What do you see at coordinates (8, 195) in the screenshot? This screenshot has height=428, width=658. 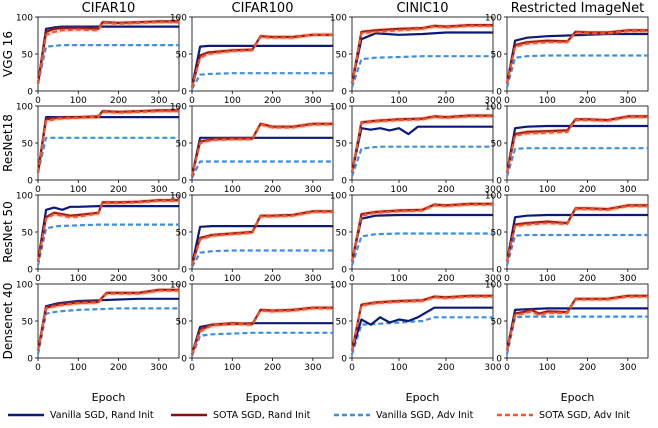 I see `row-titles: VGG 16 ResNet18 ResNet 50 Densenet 40` at bounding box center [8, 195].